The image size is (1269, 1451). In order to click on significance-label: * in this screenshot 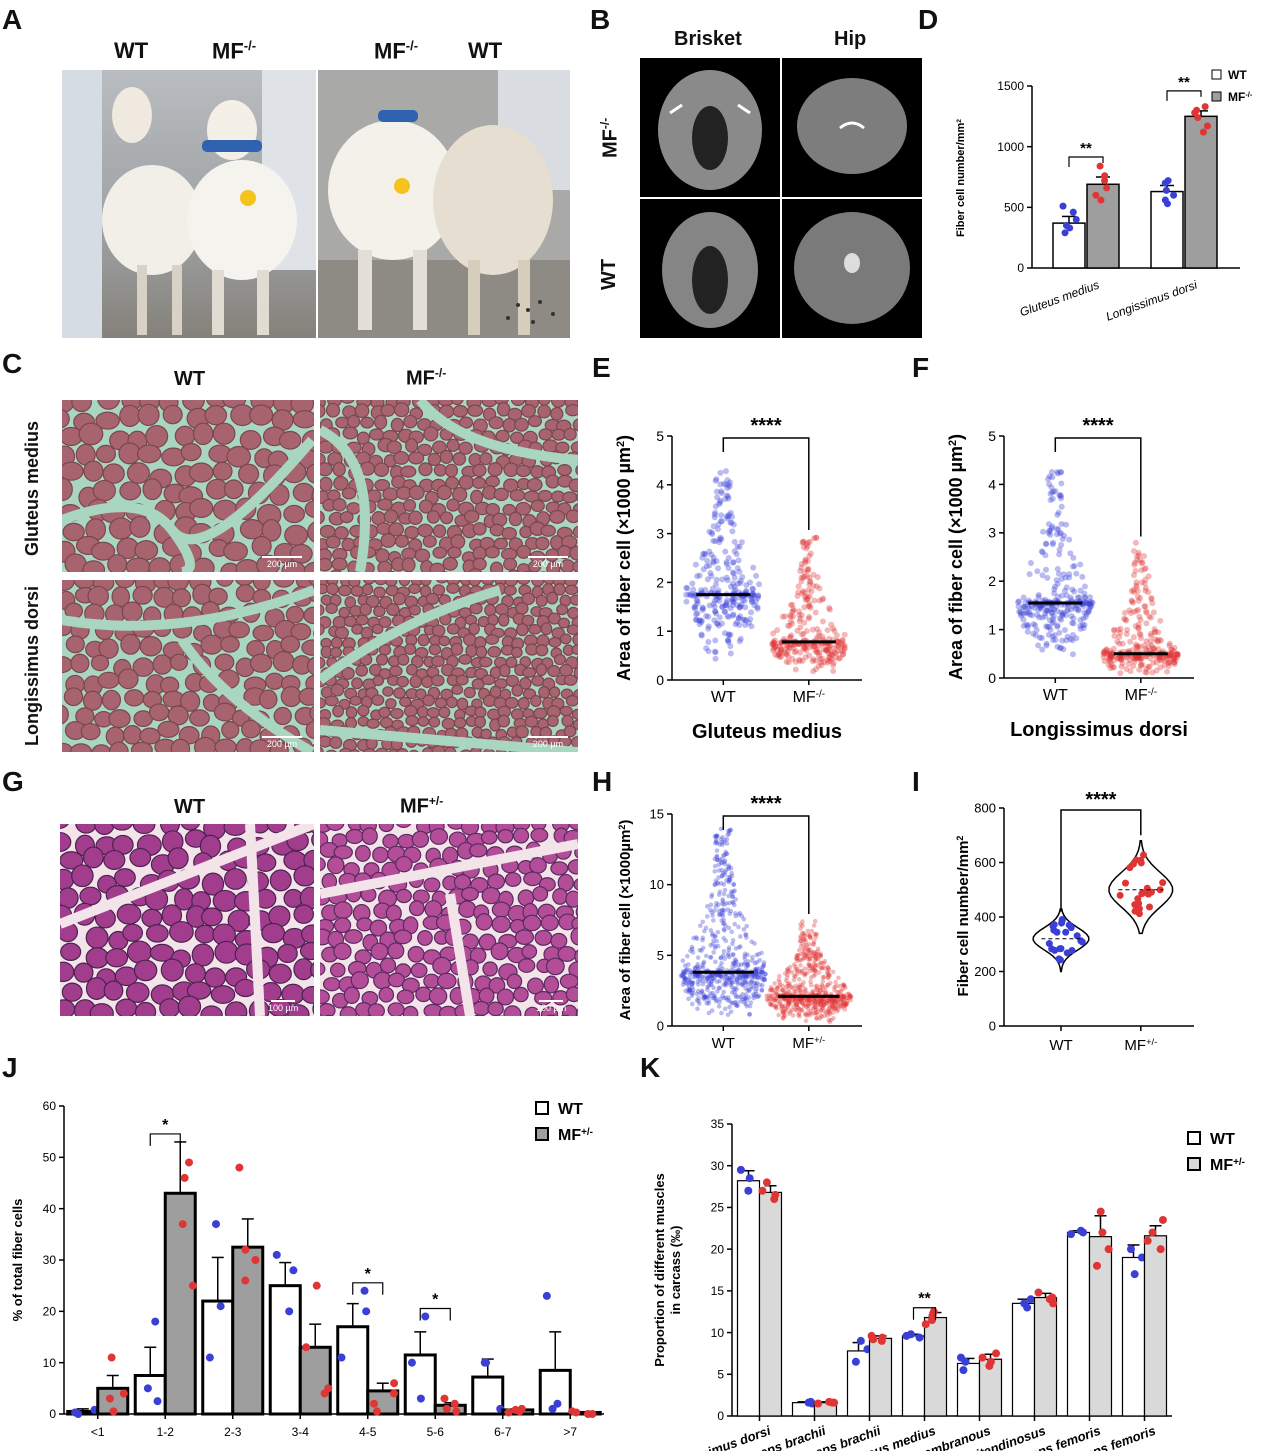, I will do `click(368, 1274)`.